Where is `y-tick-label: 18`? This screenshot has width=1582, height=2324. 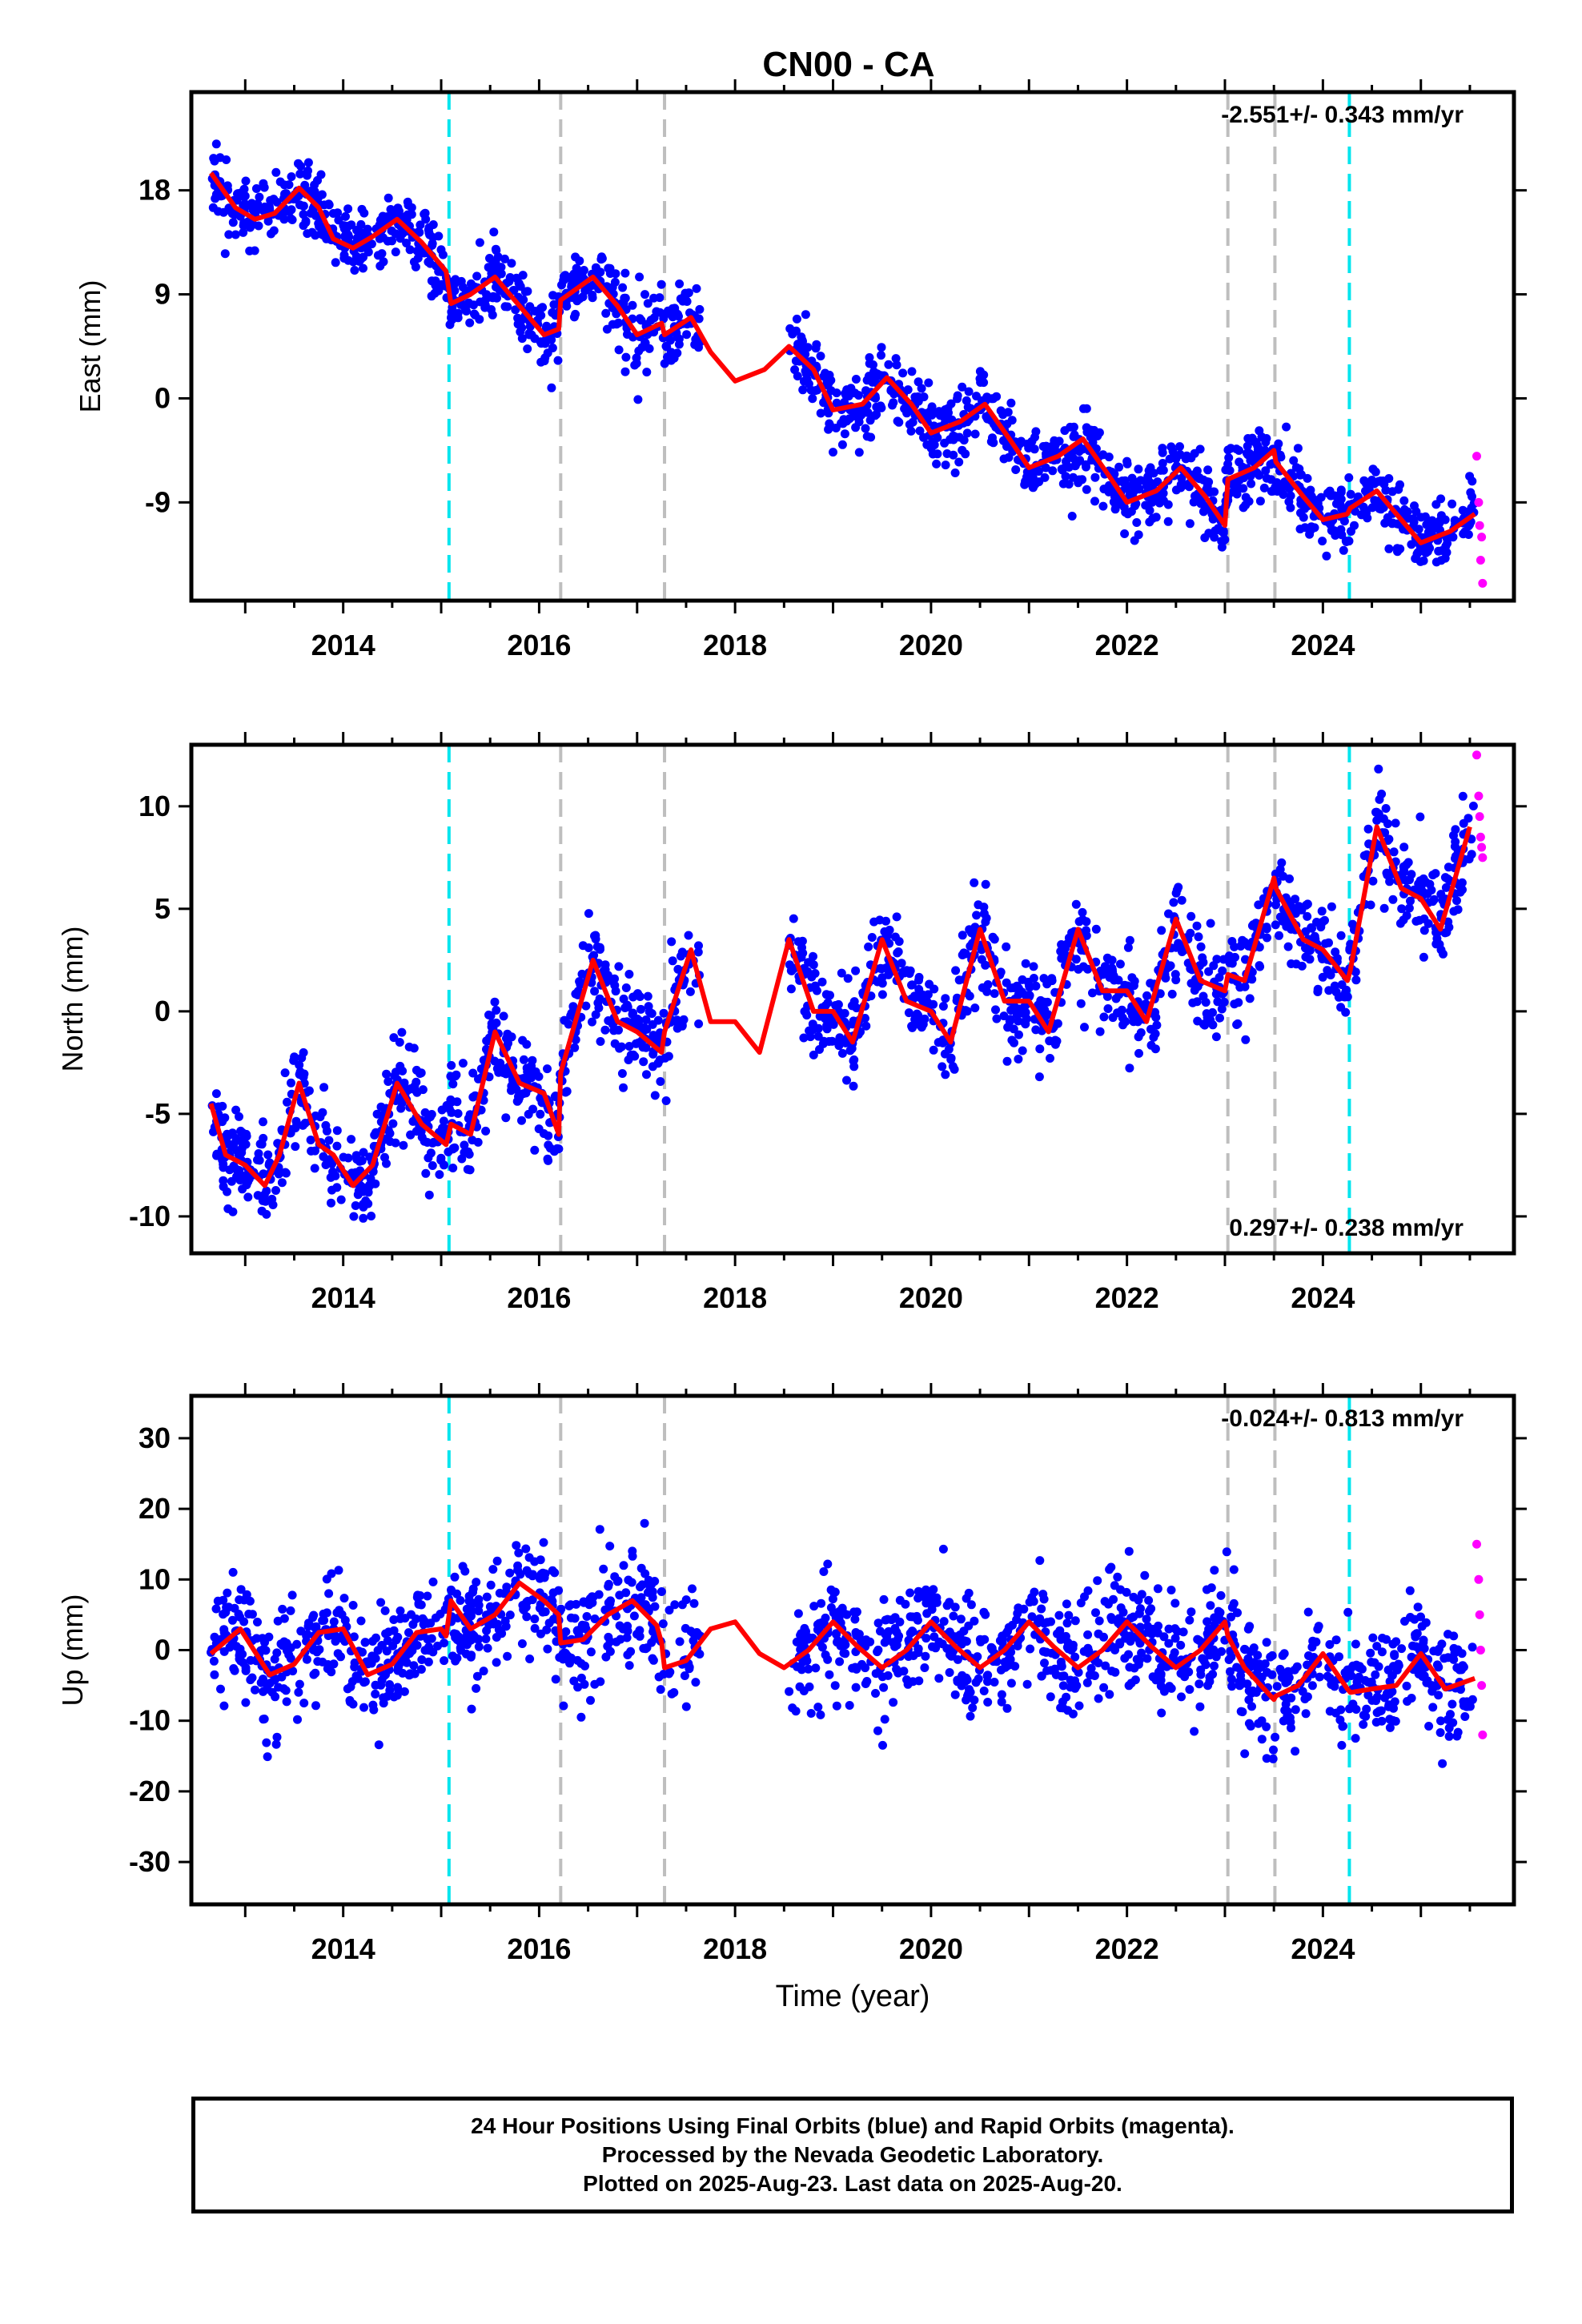
y-tick-label: 18 is located at coordinates (155, 190).